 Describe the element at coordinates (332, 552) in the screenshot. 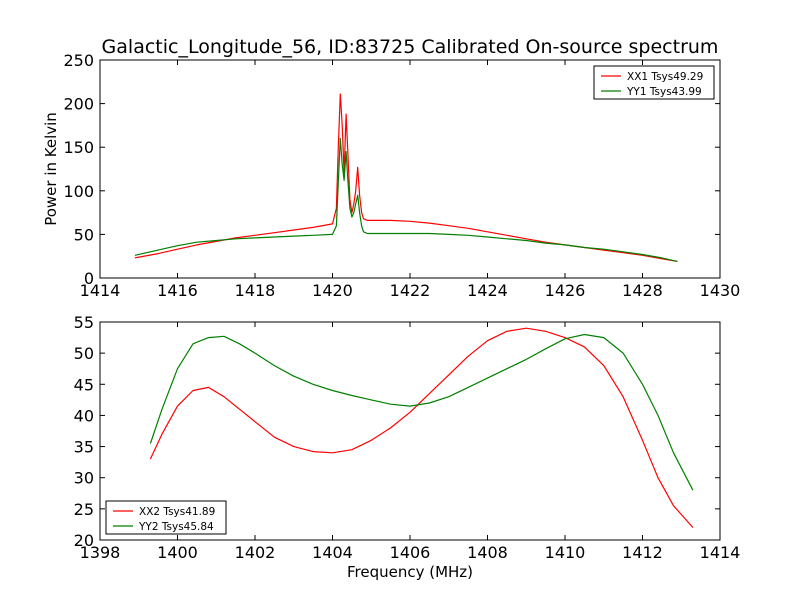

I see `x-tick-label: 1404` at that location.